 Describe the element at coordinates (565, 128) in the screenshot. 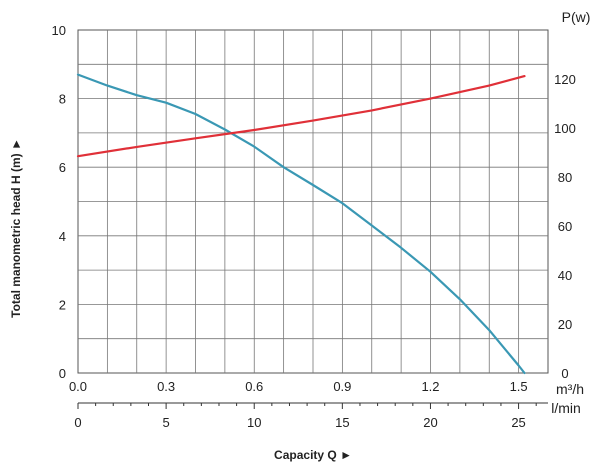

I see `y-right-tick-label: 100` at that location.